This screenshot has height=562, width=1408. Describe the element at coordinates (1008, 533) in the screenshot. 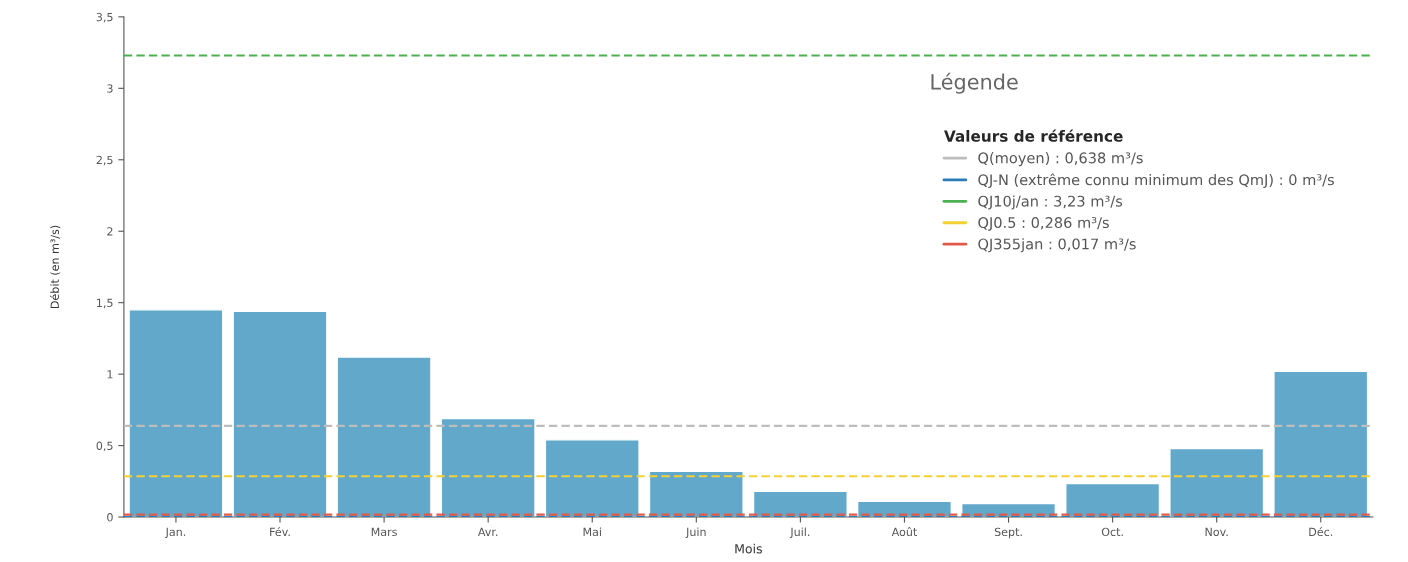

I see `x-tick-label: Sept.` at that location.